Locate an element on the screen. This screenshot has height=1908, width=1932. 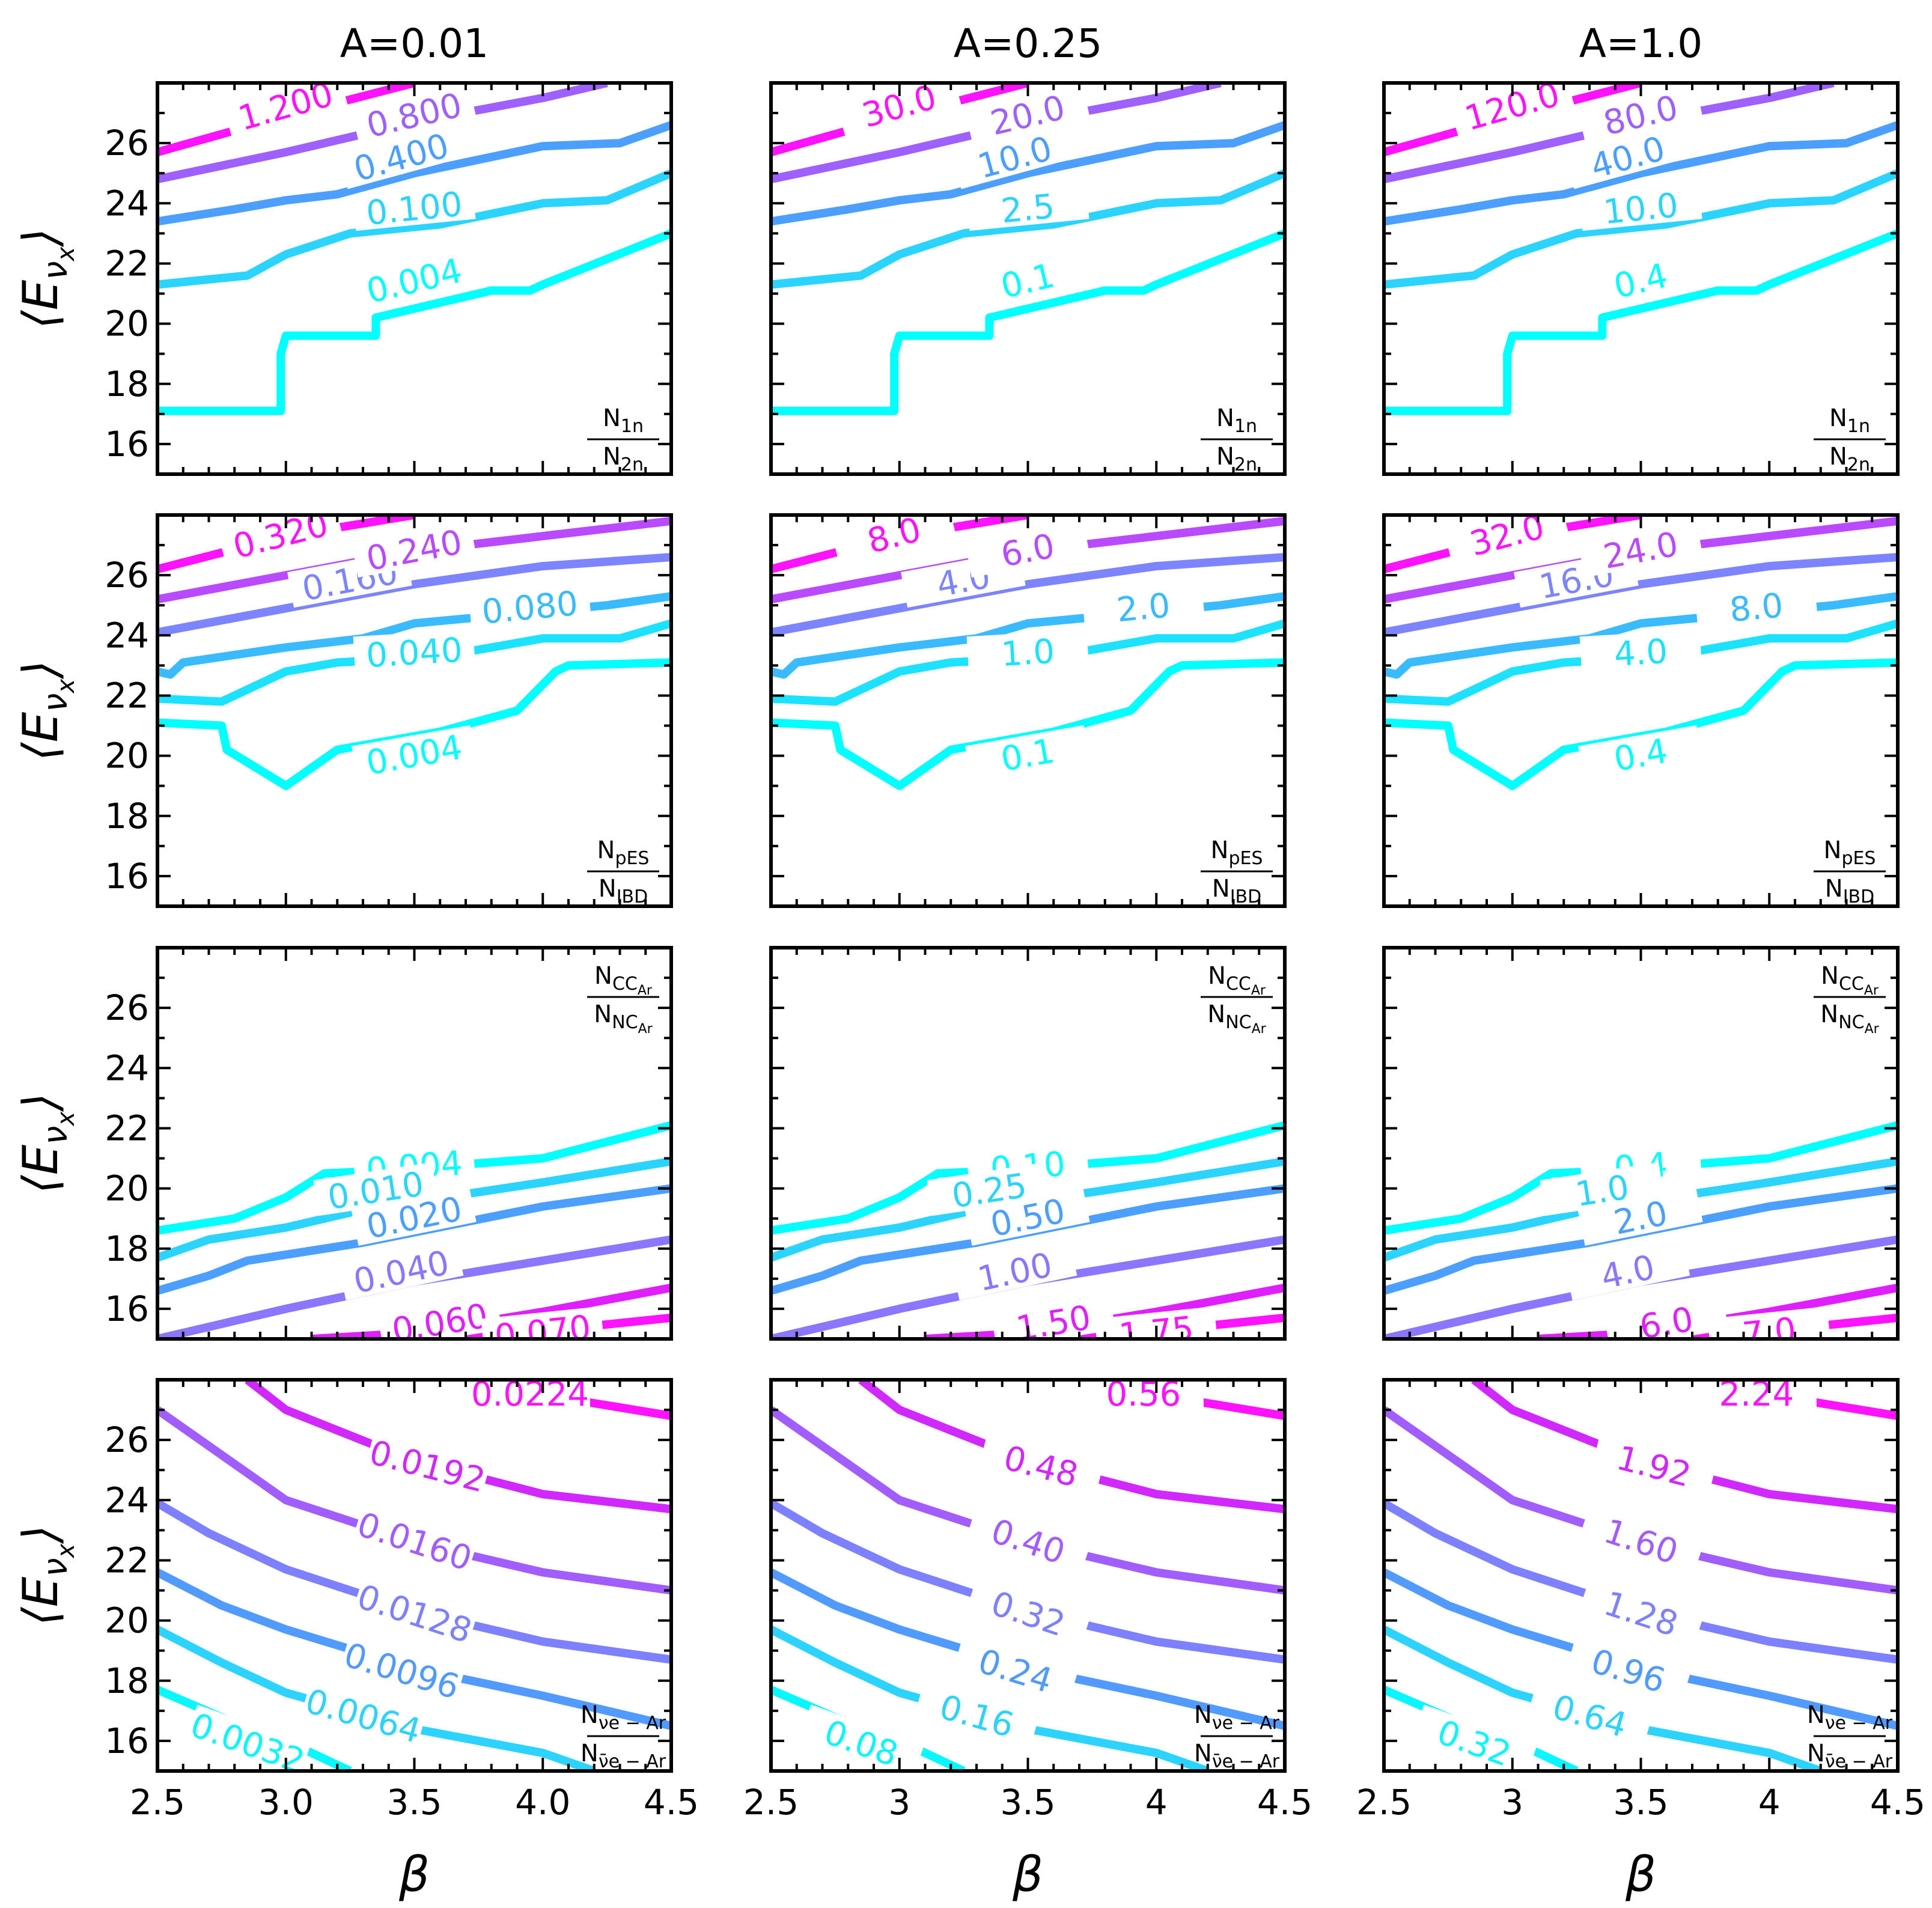
contour-label: 1.00 is located at coordinates (1014, 1273).